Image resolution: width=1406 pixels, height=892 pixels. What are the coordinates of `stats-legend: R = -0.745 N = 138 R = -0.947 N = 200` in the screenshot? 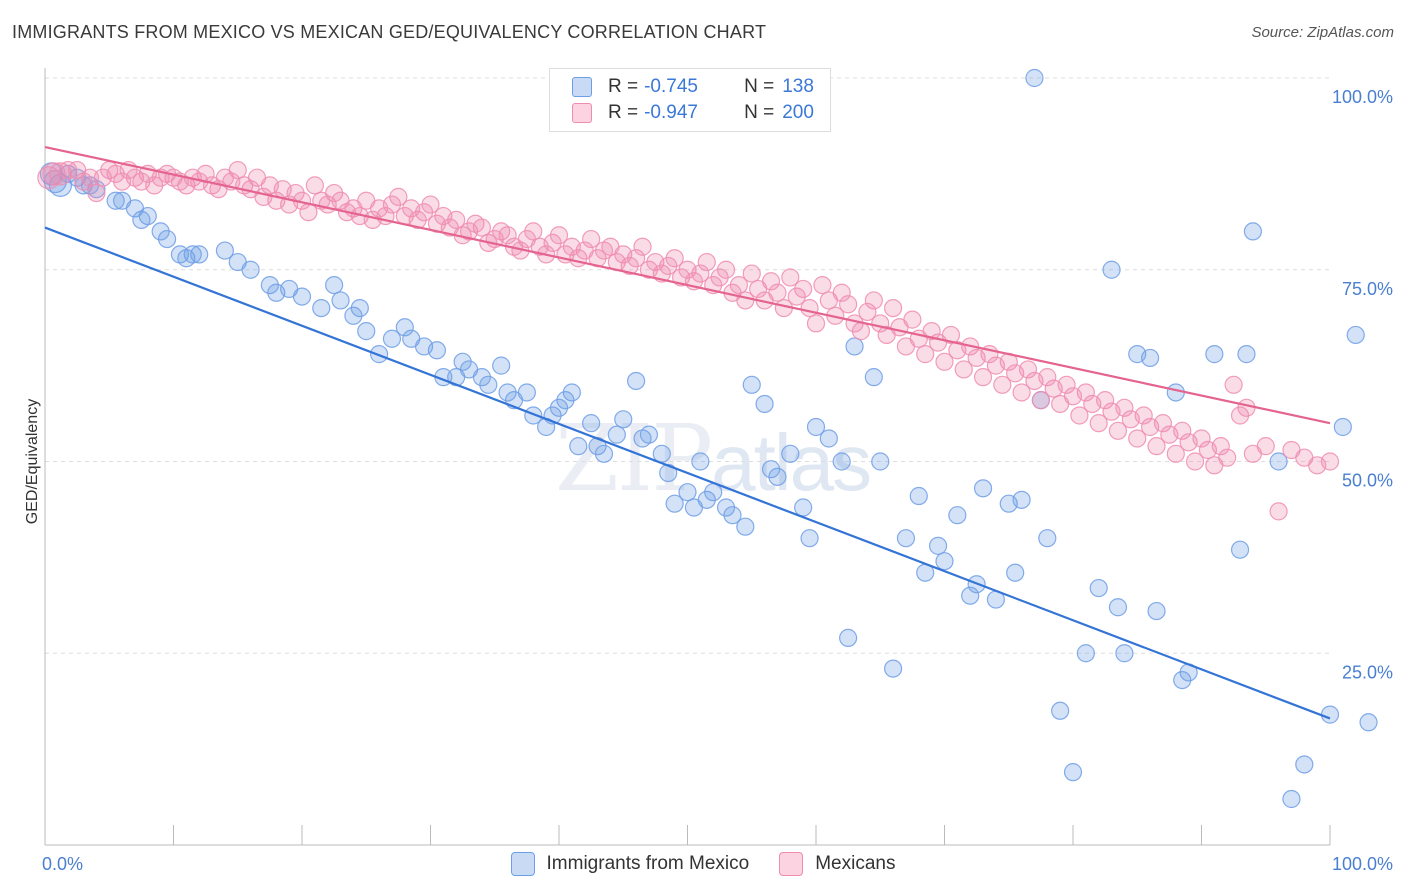 It's located at (690, 100).